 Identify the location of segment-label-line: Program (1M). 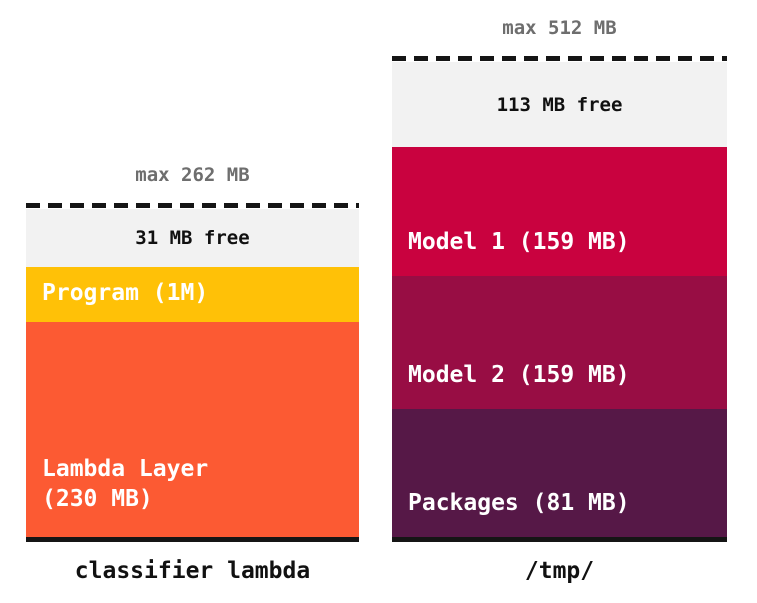
(125, 293).